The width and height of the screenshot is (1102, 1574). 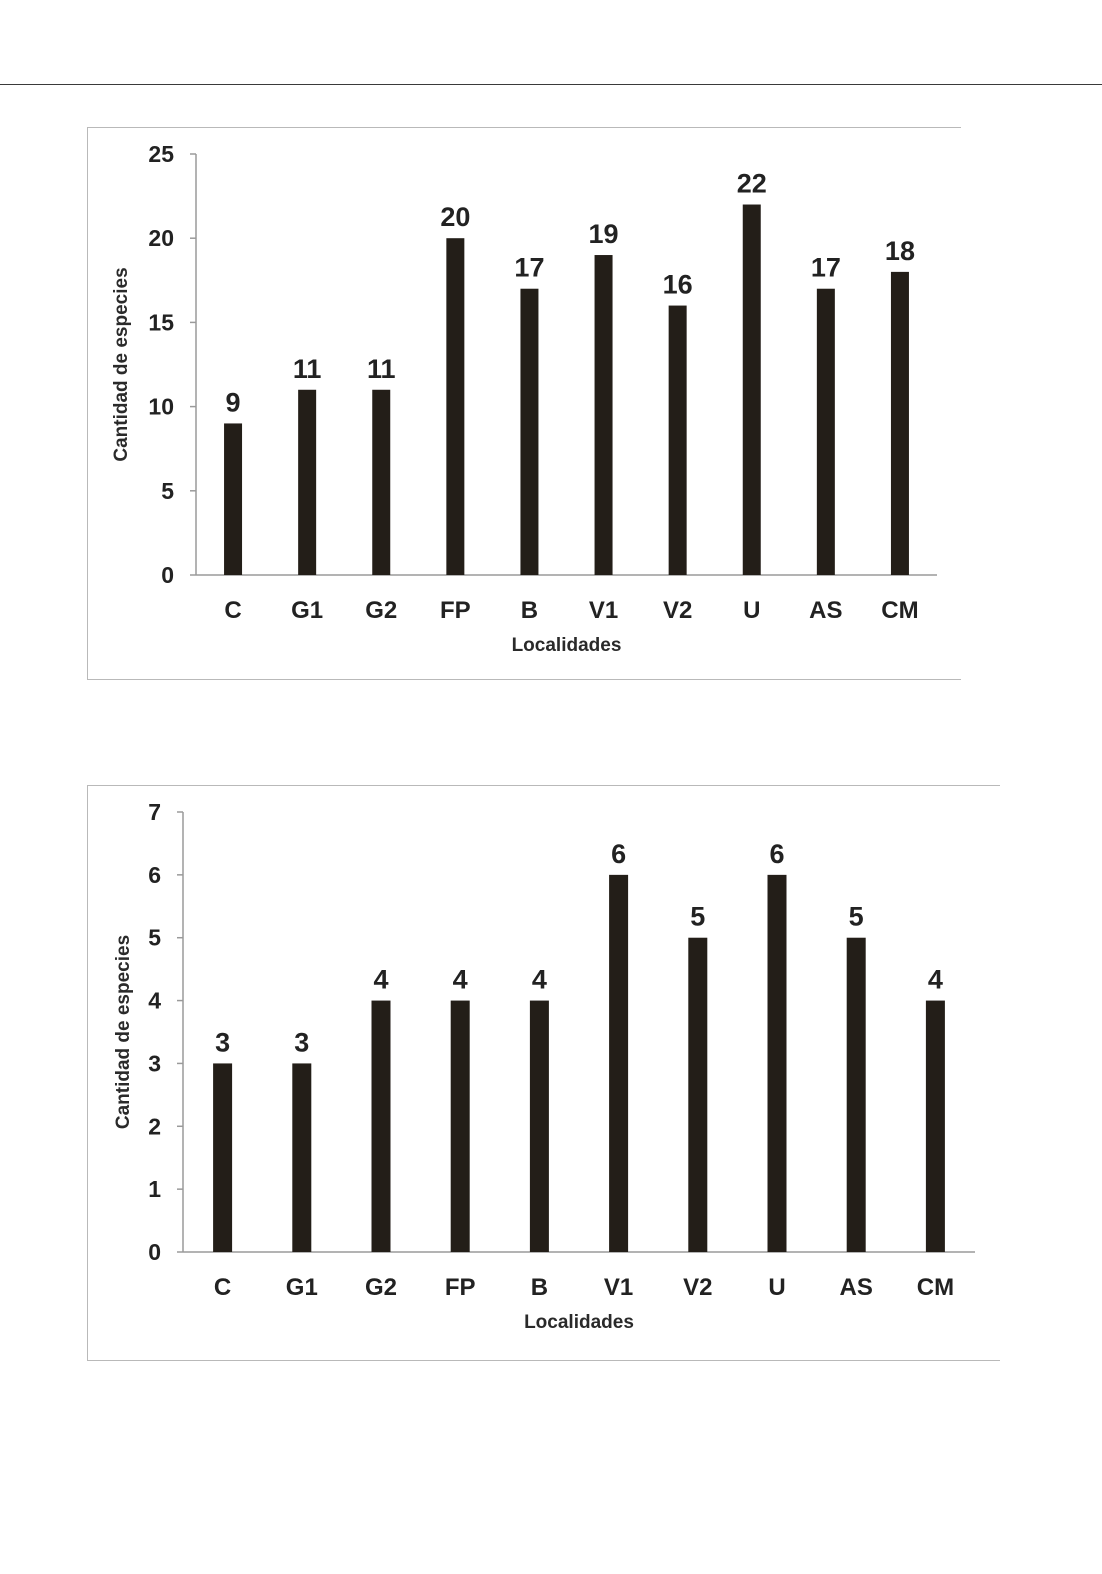 What do you see at coordinates (161, 154) in the screenshot?
I see `y-tick-label: 25` at bounding box center [161, 154].